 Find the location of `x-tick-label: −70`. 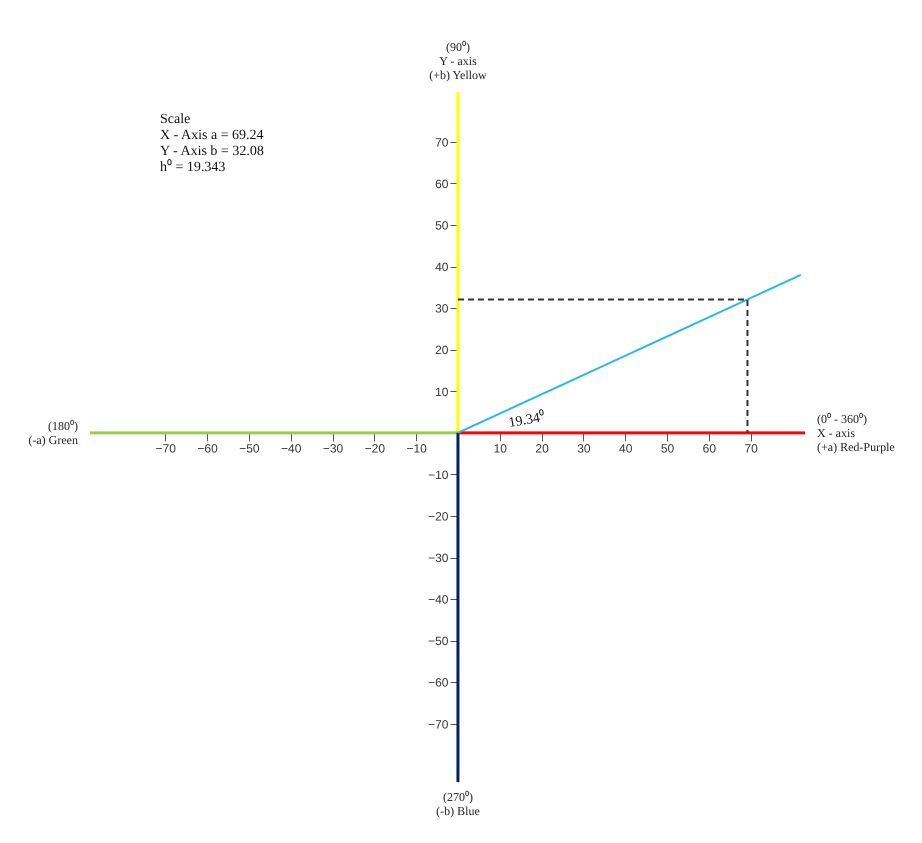

x-tick-label: −70 is located at coordinates (166, 448).